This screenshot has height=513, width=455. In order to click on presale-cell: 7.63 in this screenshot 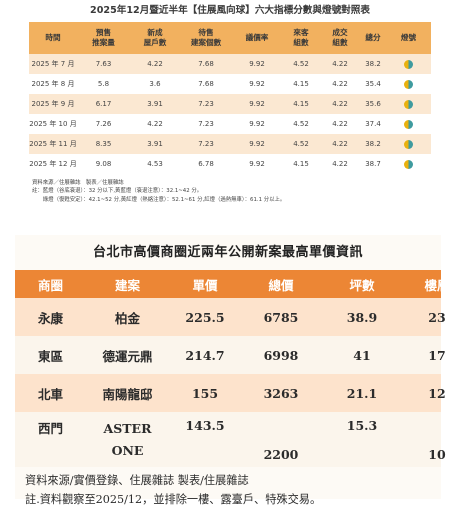, I will do `click(103, 64)`.